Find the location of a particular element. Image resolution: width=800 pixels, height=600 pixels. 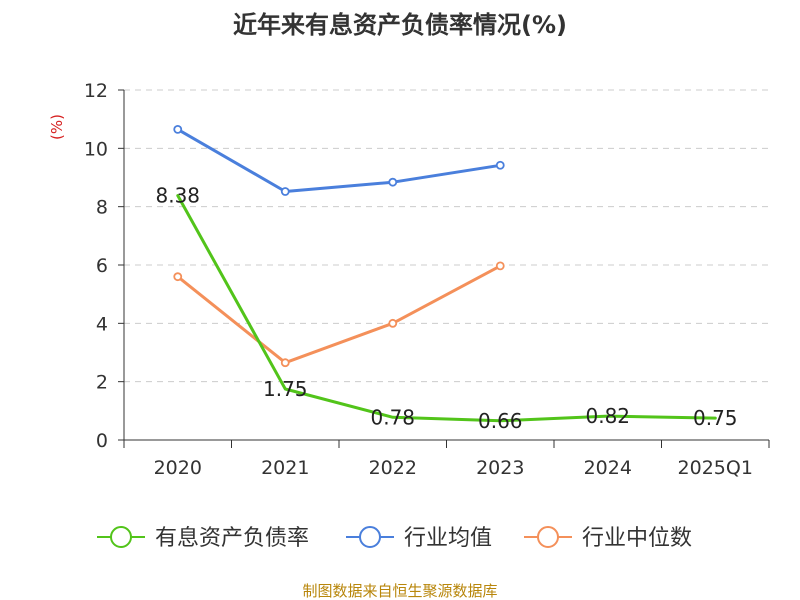

legend-label: 行业中位数 is located at coordinates (637, 538).